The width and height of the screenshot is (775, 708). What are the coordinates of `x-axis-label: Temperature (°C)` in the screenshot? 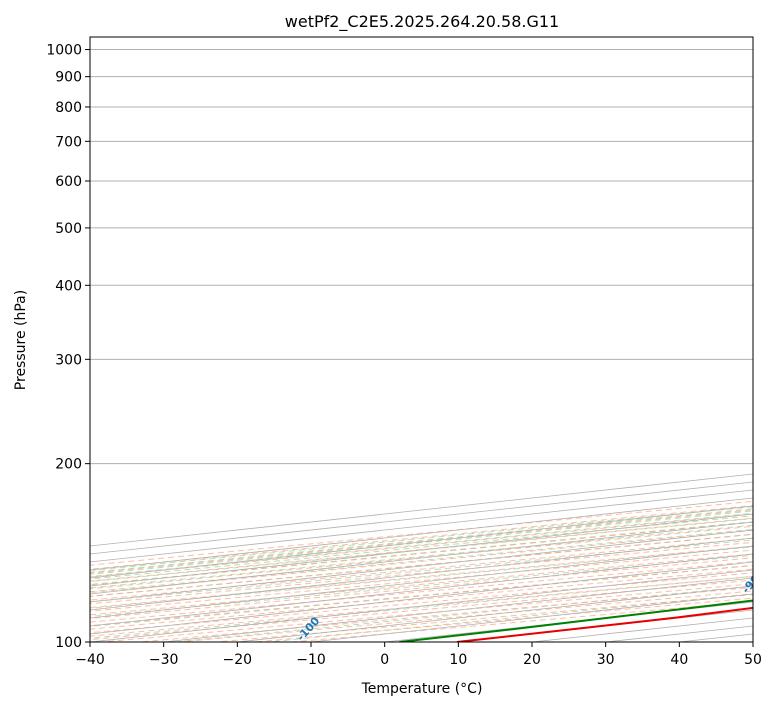 It's located at (422, 689).